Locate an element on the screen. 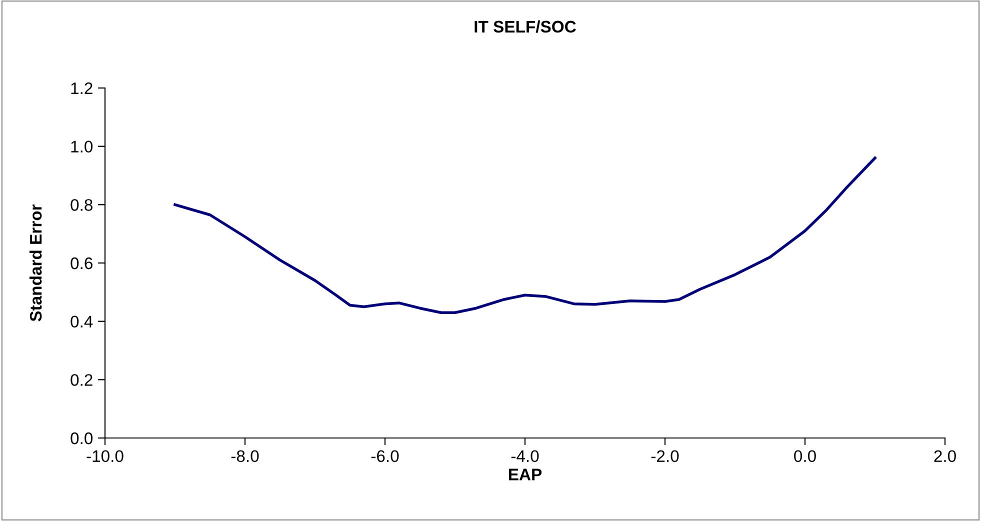  x-tick-label: 2.0 is located at coordinates (945, 456).